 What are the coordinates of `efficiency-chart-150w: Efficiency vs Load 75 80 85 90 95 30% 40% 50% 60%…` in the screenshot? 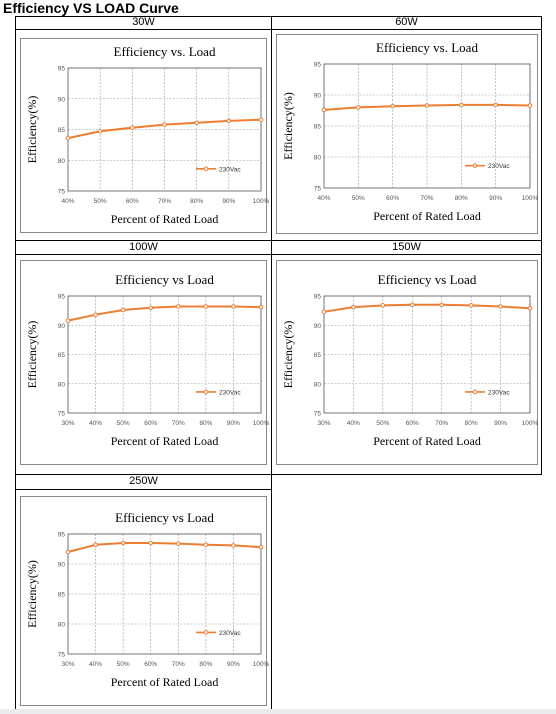 It's located at (407, 362).